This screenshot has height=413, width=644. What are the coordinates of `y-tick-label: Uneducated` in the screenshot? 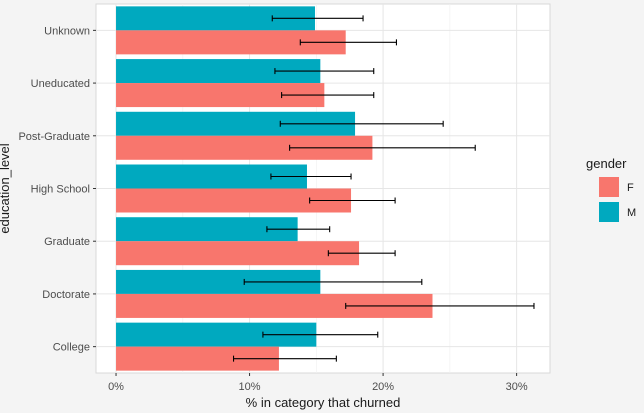 It's located at (60, 84).